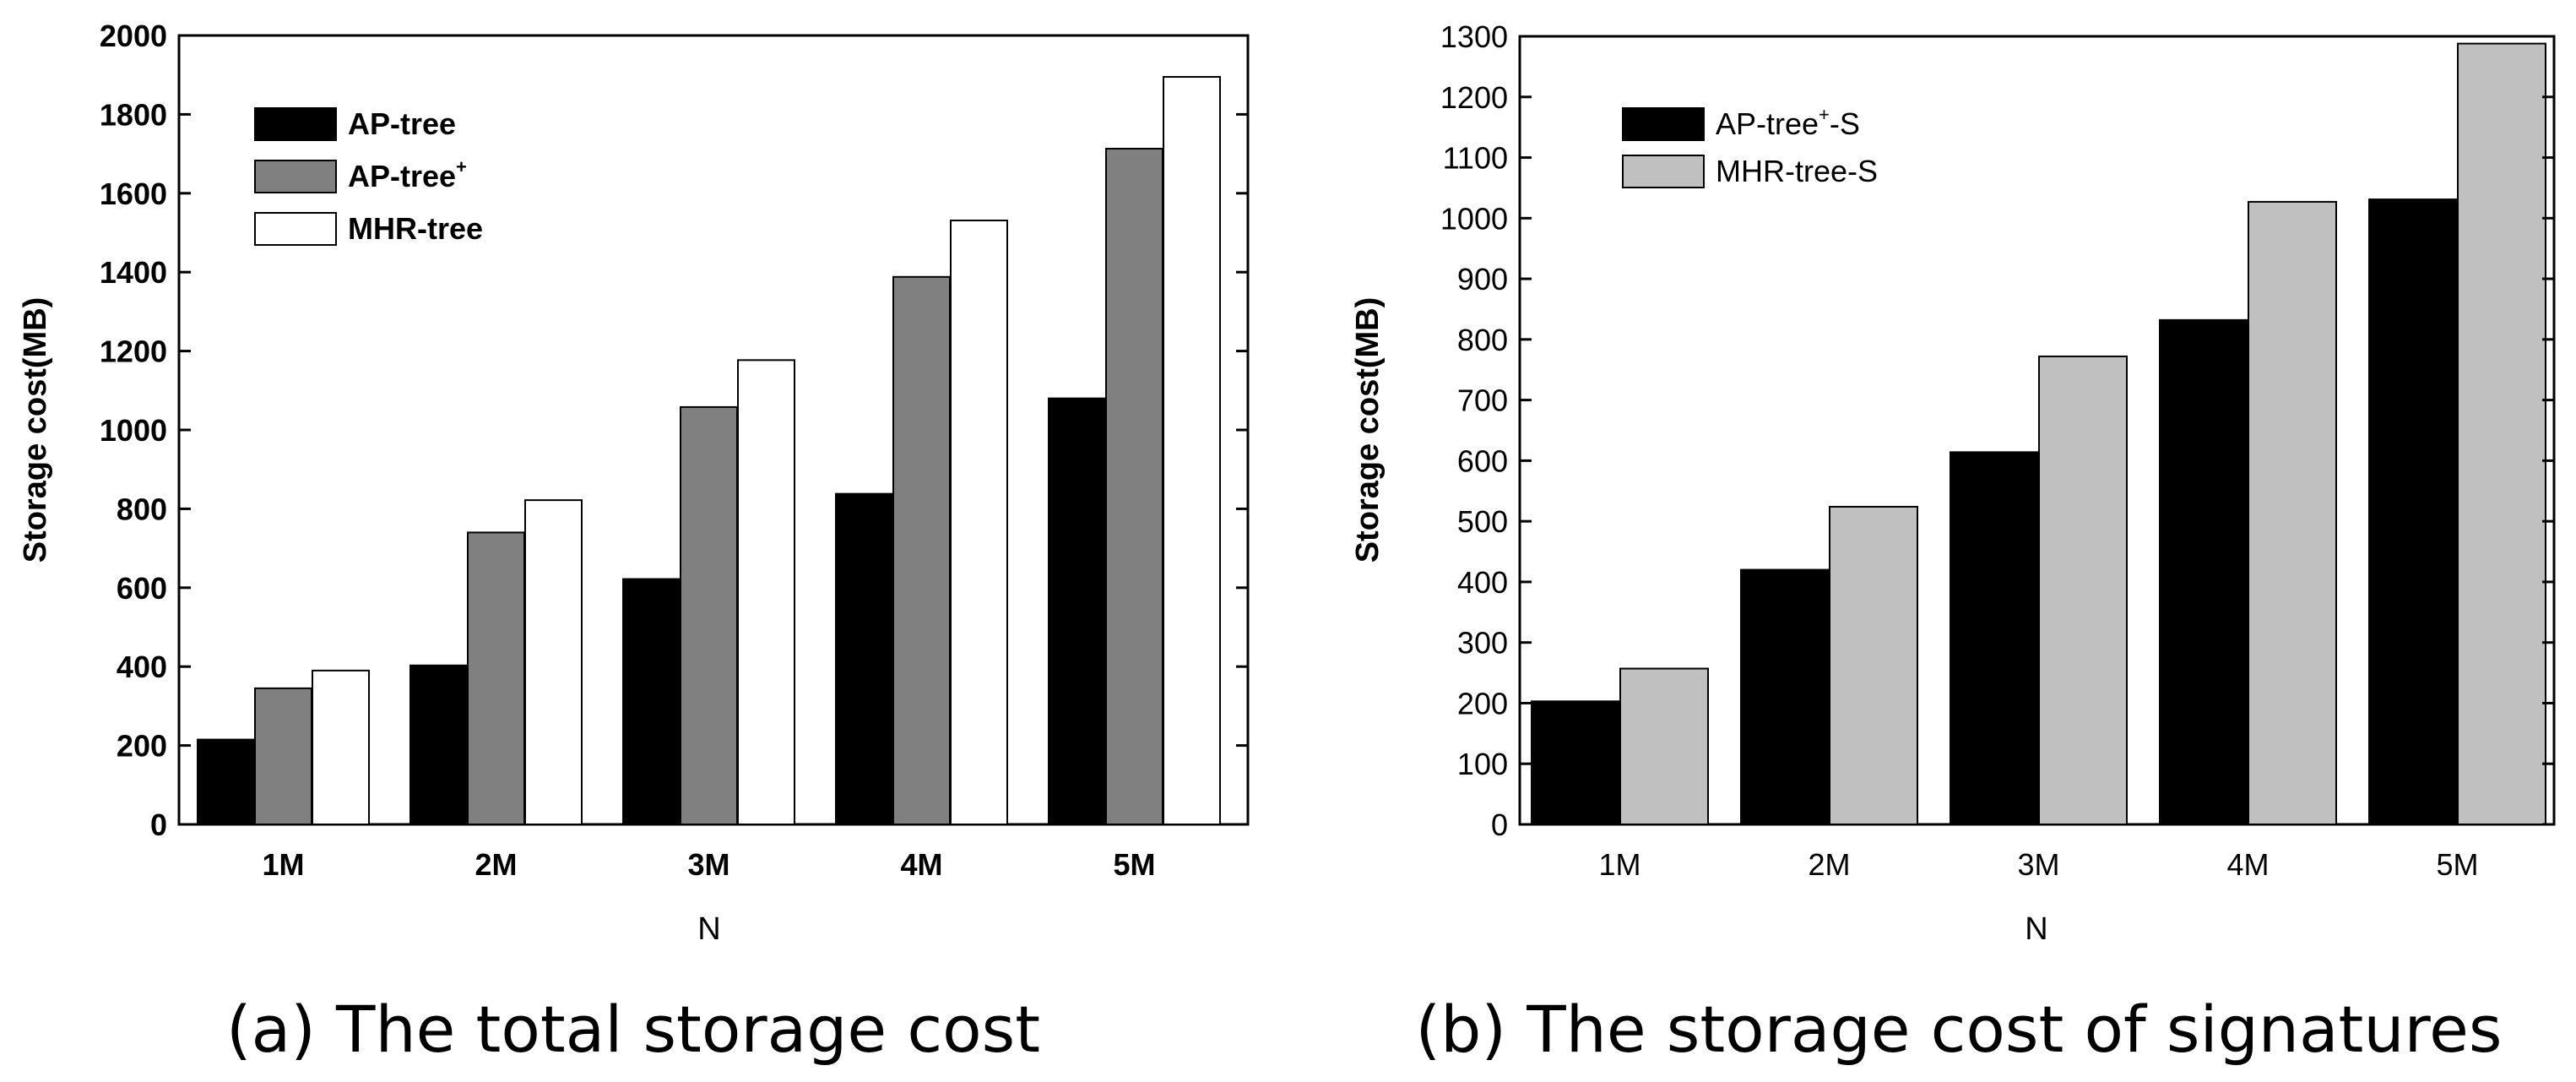 This screenshot has width=2576, height=1082. I want to click on y-tick-label: 1100, so click(1475, 158).